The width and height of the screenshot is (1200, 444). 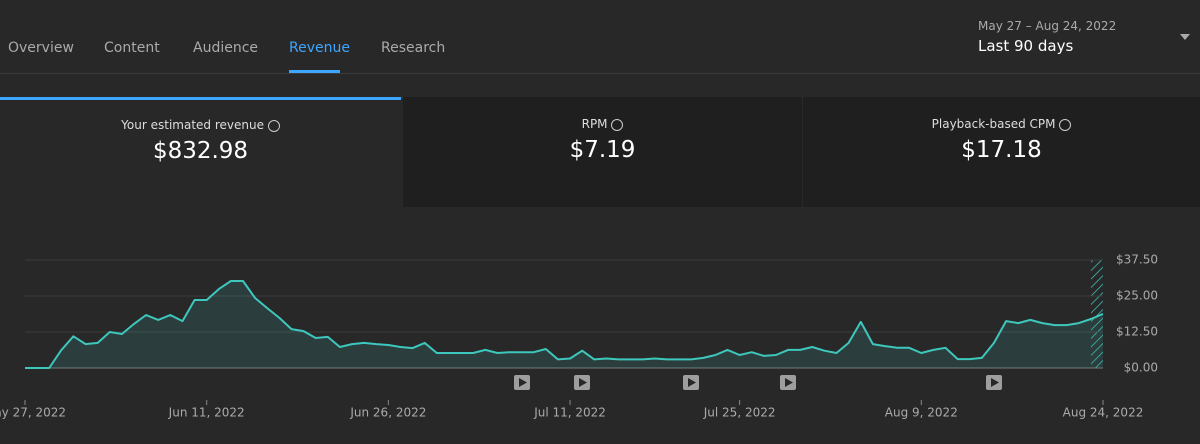 I want to click on video-marker-icons, so click(x=759, y=382).